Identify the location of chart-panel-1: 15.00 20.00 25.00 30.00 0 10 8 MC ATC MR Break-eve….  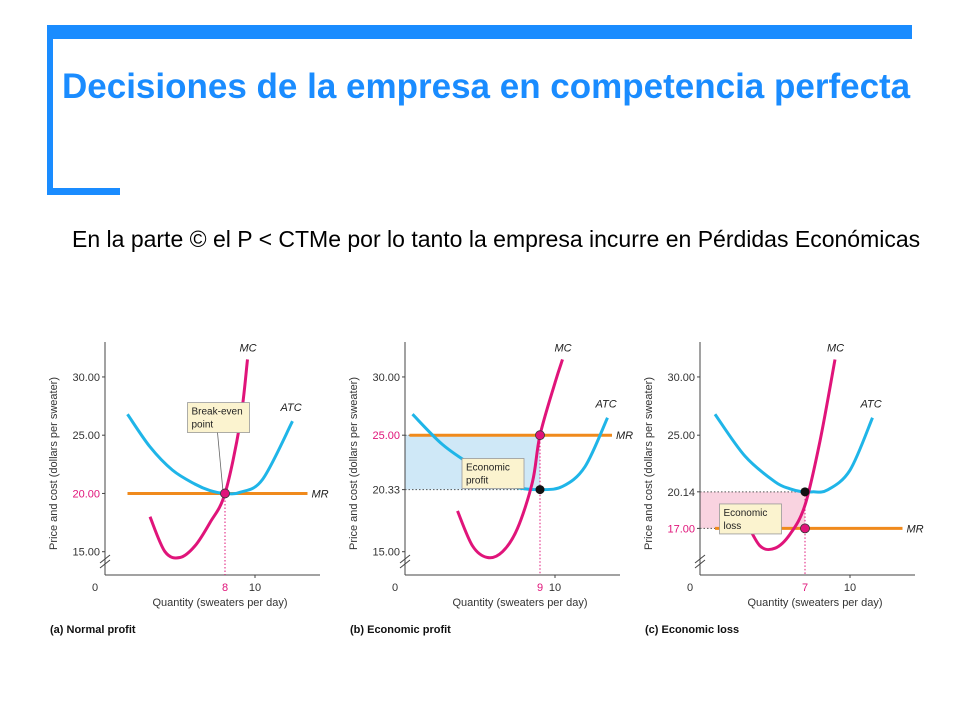
(188, 489).